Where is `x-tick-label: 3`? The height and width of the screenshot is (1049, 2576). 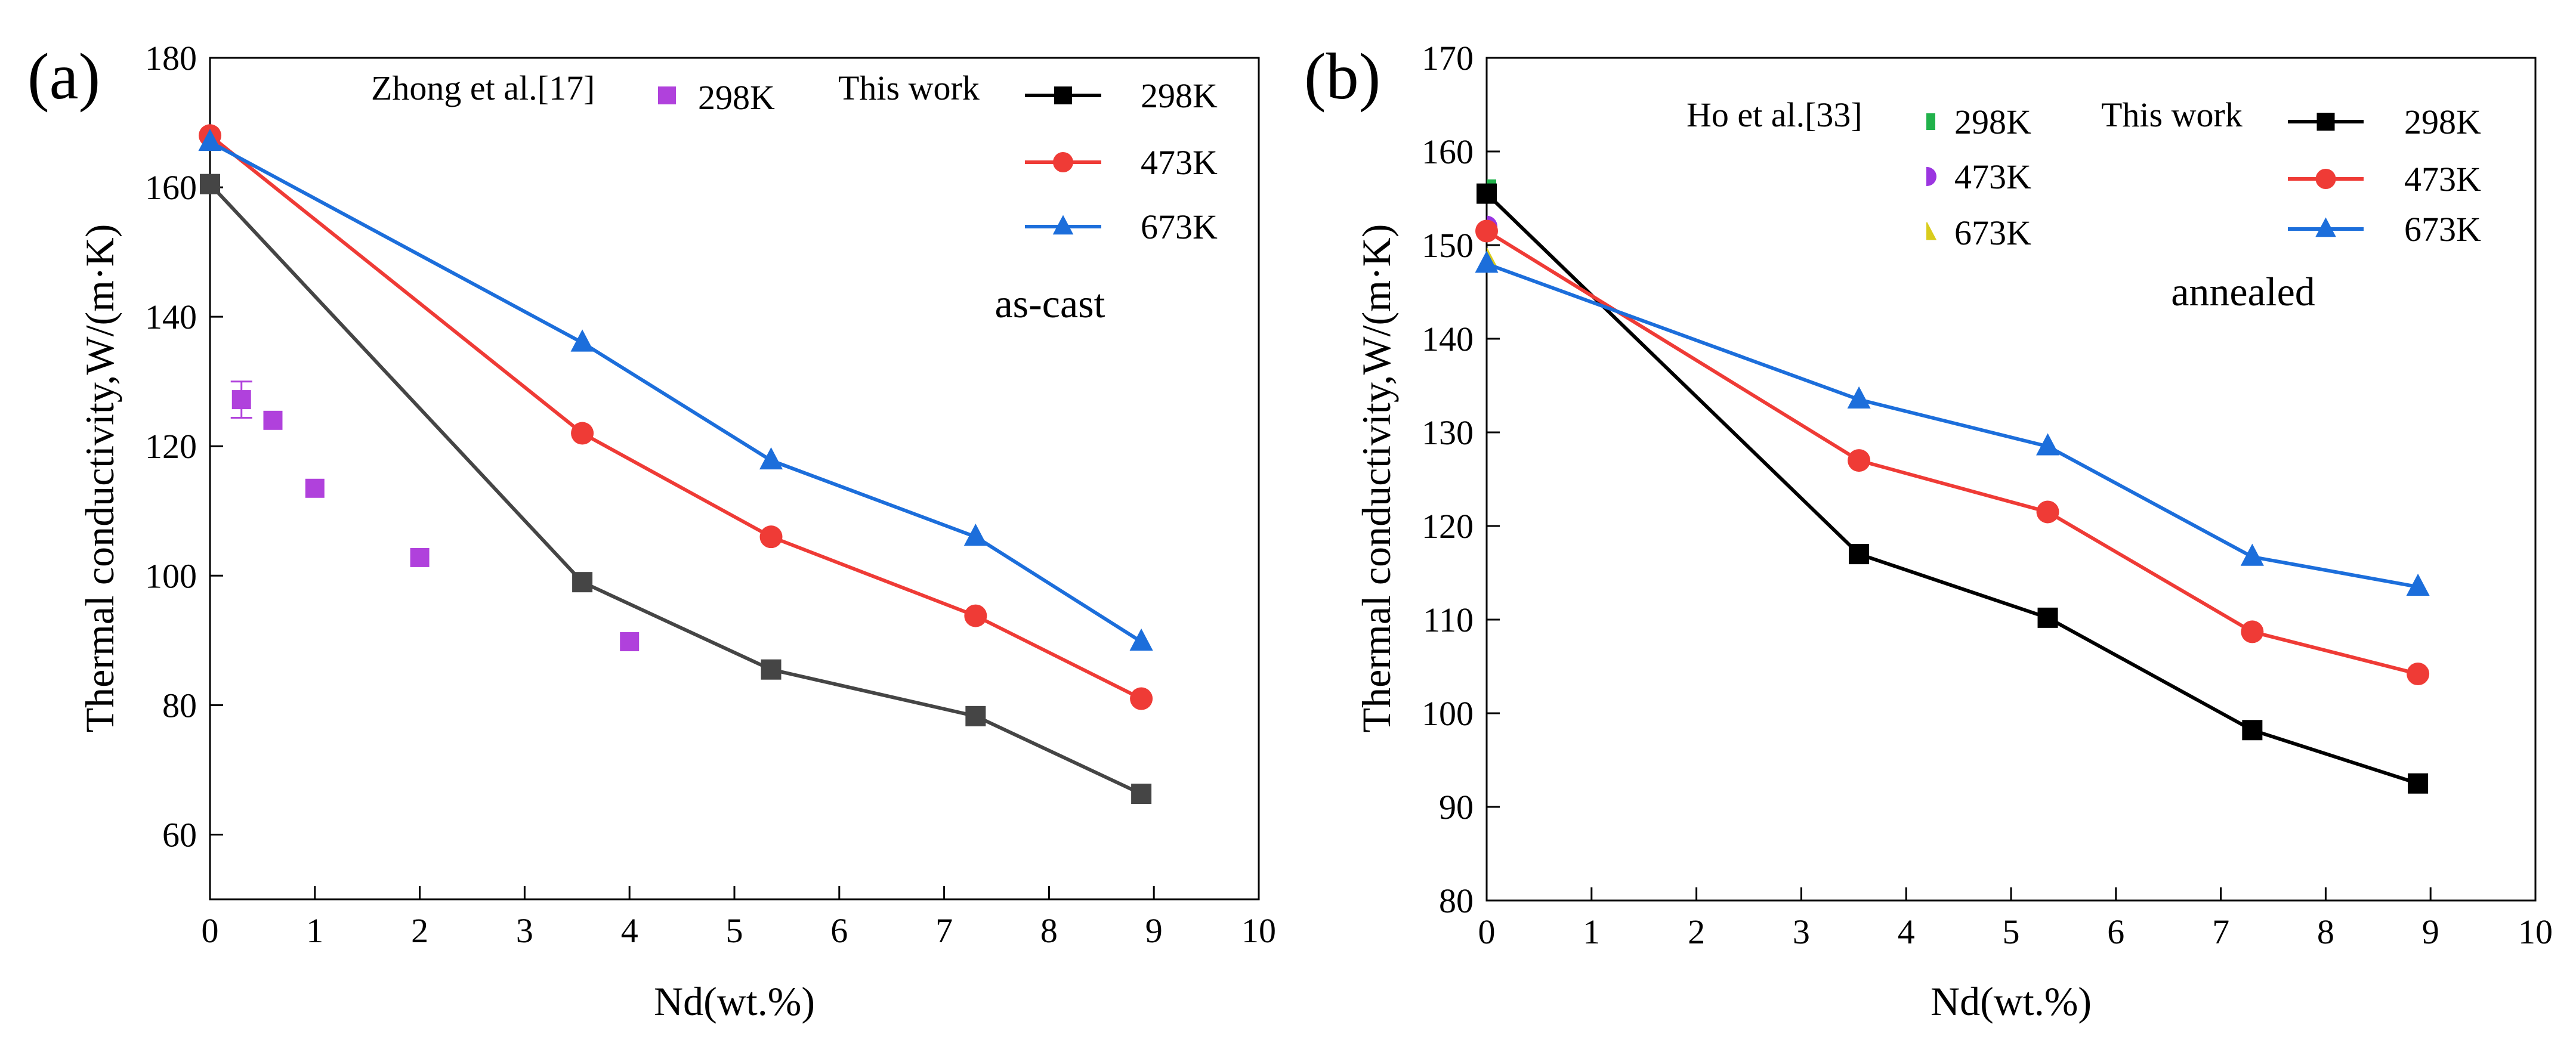 x-tick-label: 3 is located at coordinates (524, 931).